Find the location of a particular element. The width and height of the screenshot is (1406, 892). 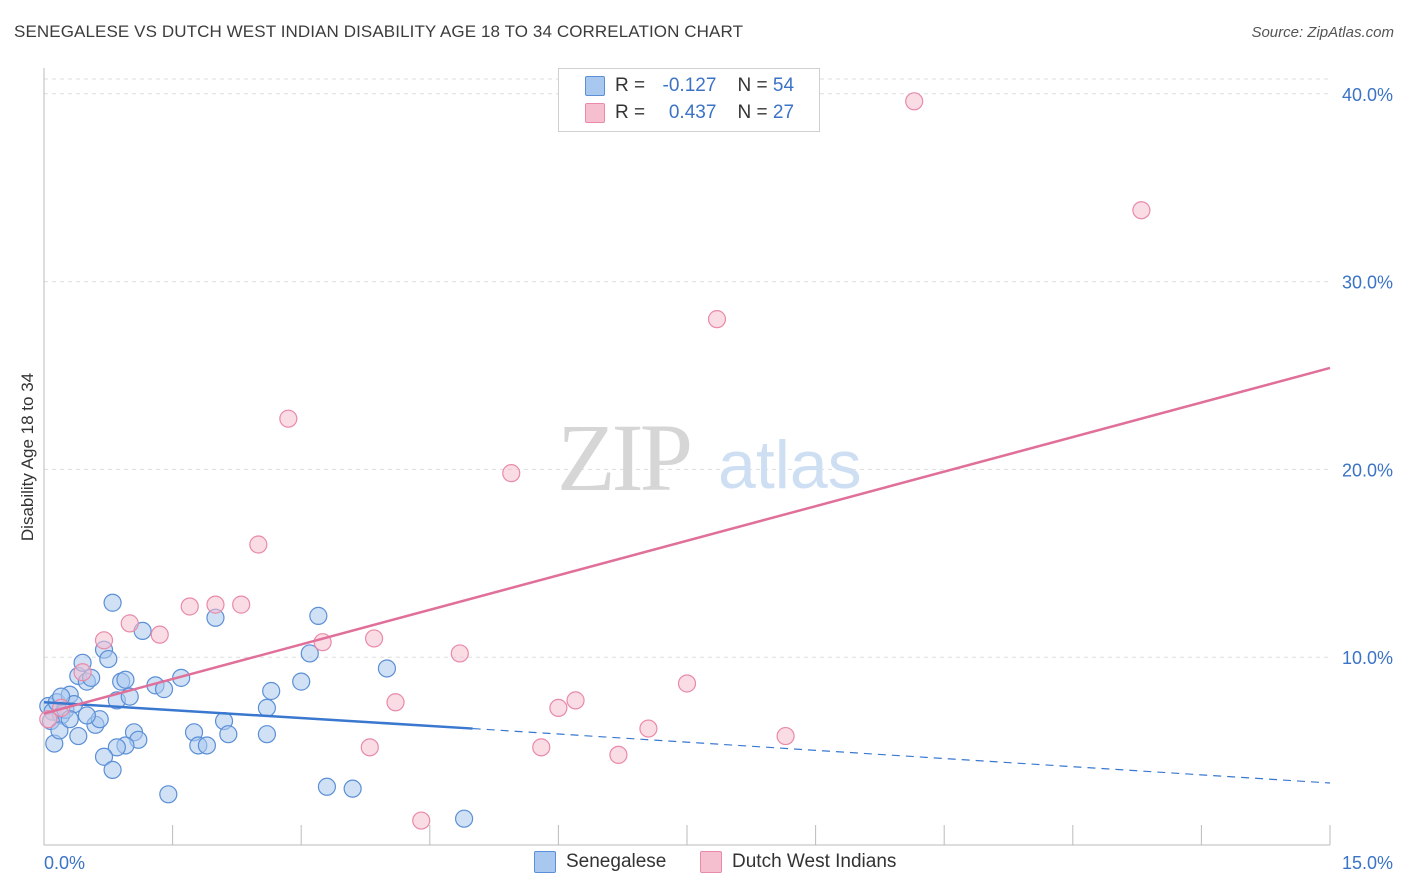

legend-swatch-pink is located at coordinates (595, 113).